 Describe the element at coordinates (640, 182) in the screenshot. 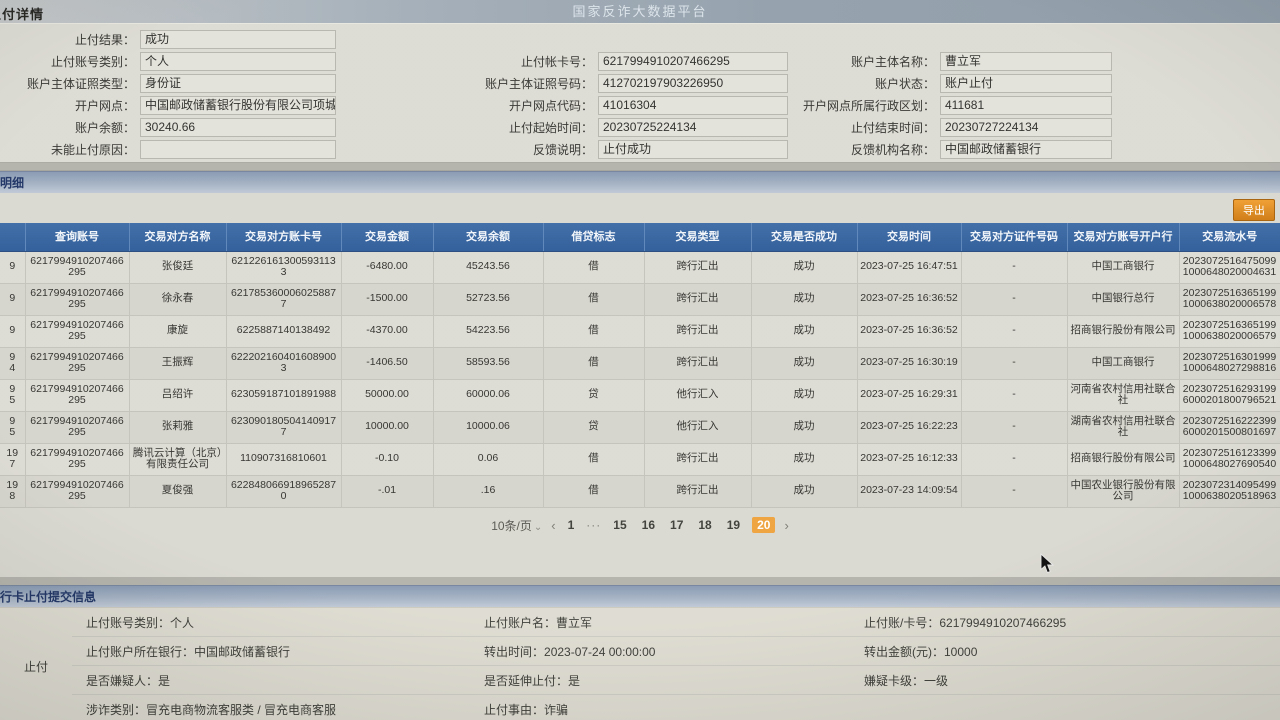

I see `transactions-section-header: 交易明细` at that location.